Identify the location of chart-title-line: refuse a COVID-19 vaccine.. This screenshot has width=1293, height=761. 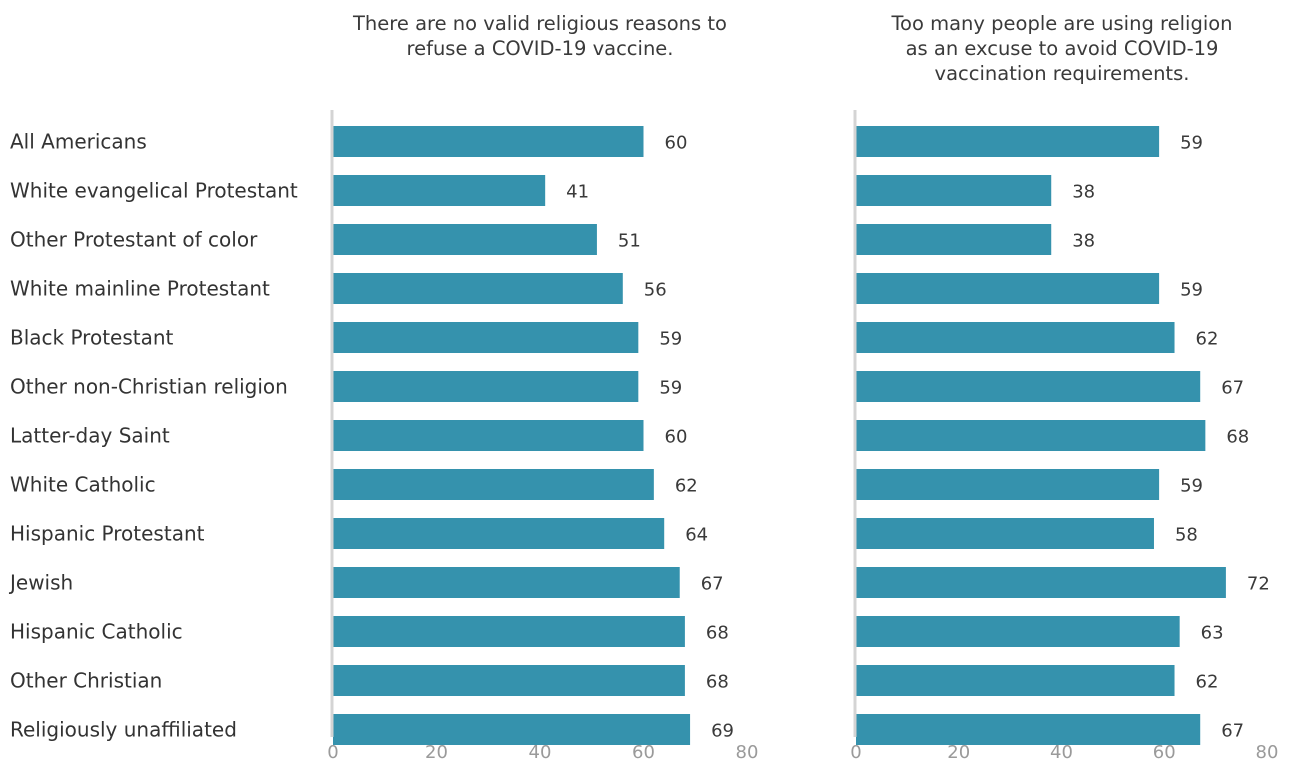
(540, 48).